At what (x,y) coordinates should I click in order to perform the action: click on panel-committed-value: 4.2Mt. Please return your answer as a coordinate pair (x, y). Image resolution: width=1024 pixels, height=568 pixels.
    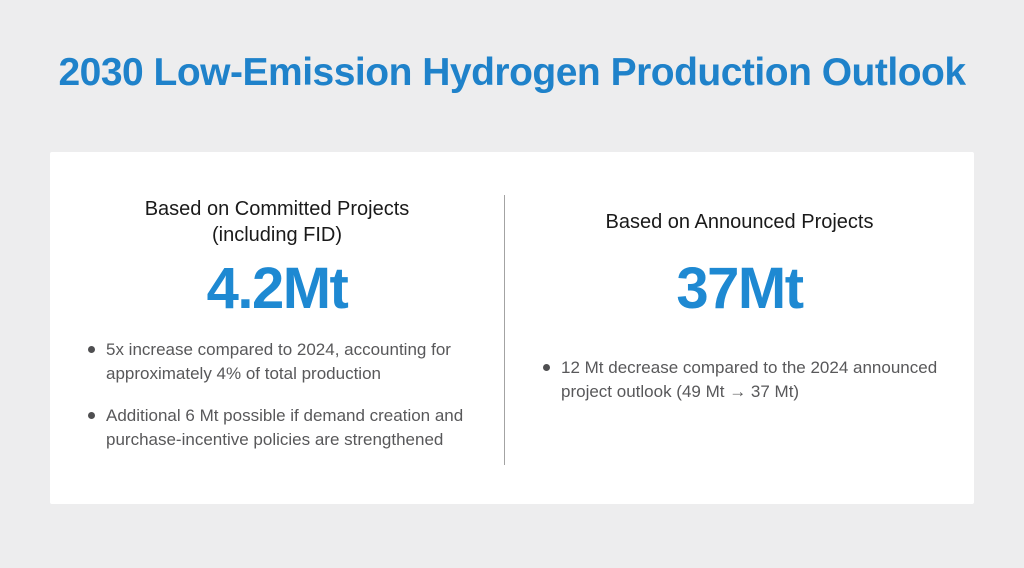
    Looking at the image, I should click on (277, 288).